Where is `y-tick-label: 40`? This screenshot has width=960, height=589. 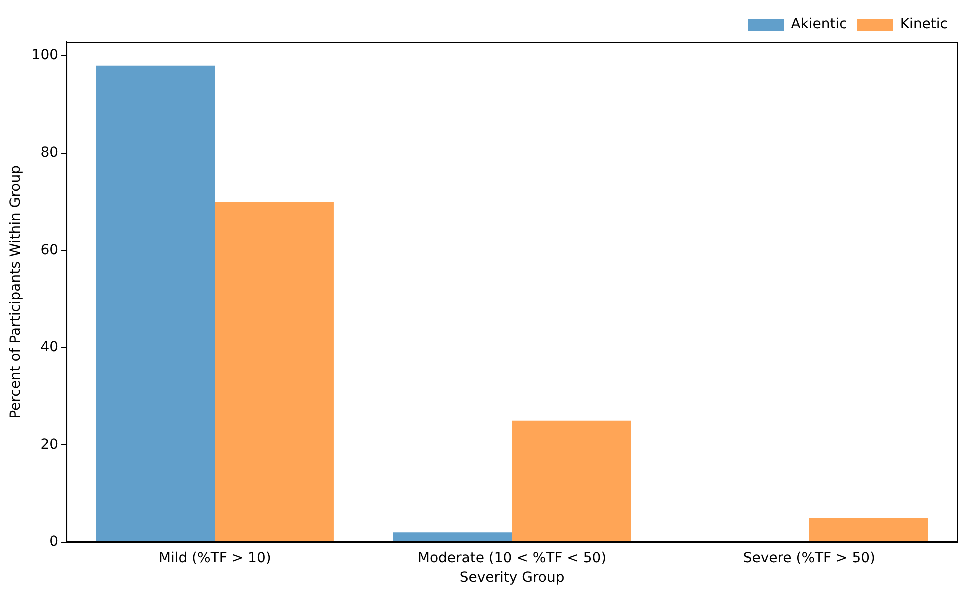 y-tick-label: 40 is located at coordinates (49, 348).